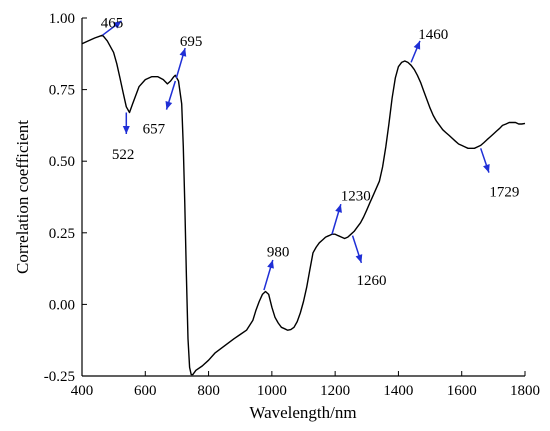 This screenshot has height=431, width=550. I want to click on annotation-label: 1230, so click(356, 197).